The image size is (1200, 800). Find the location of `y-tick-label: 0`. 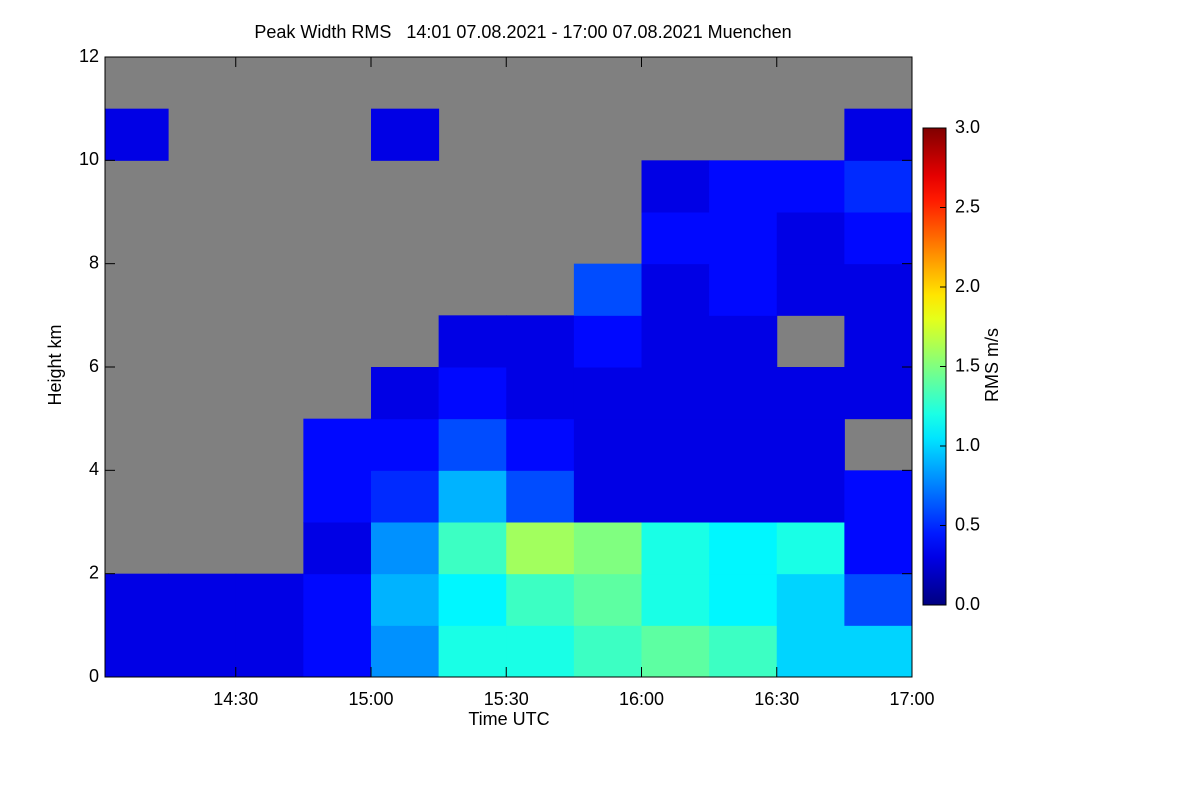

y-tick-label: 0 is located at coordinates (94, 676).